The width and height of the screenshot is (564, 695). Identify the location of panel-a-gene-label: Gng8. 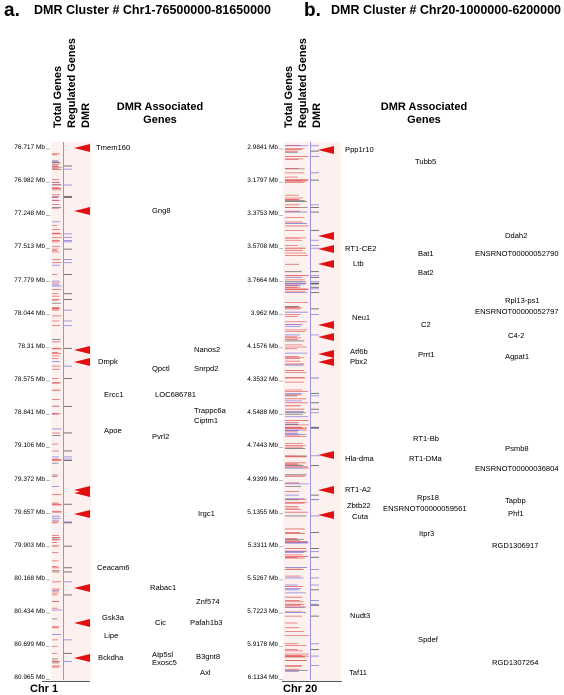
(161, 210).